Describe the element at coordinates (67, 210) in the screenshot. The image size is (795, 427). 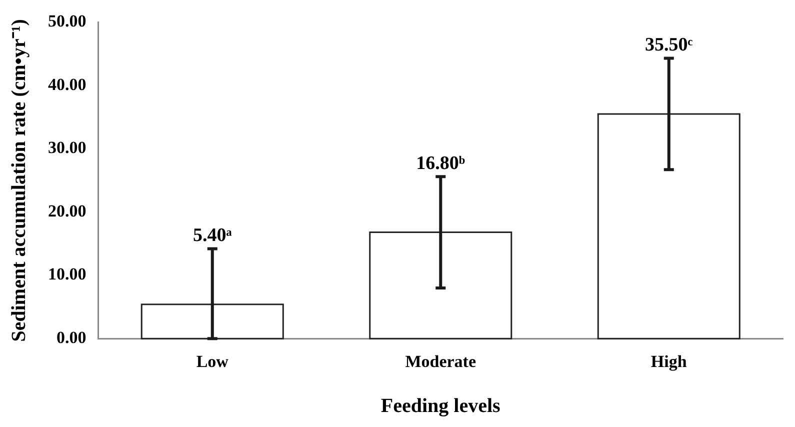
I see `y-tick-label: 20.00` at that location.